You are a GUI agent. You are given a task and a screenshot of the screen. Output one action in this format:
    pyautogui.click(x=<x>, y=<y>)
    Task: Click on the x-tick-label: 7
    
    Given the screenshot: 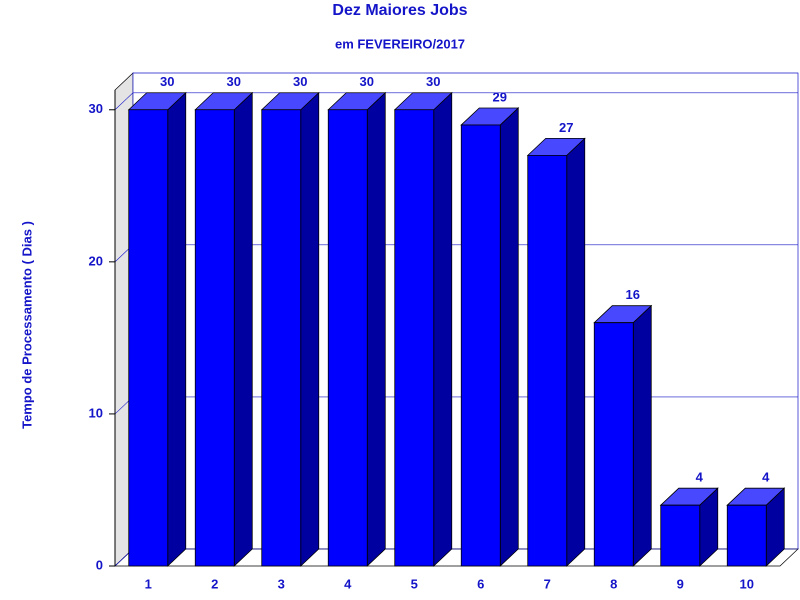 What is the action you would take?
    pyautogui.click(x=547, y=583)
    